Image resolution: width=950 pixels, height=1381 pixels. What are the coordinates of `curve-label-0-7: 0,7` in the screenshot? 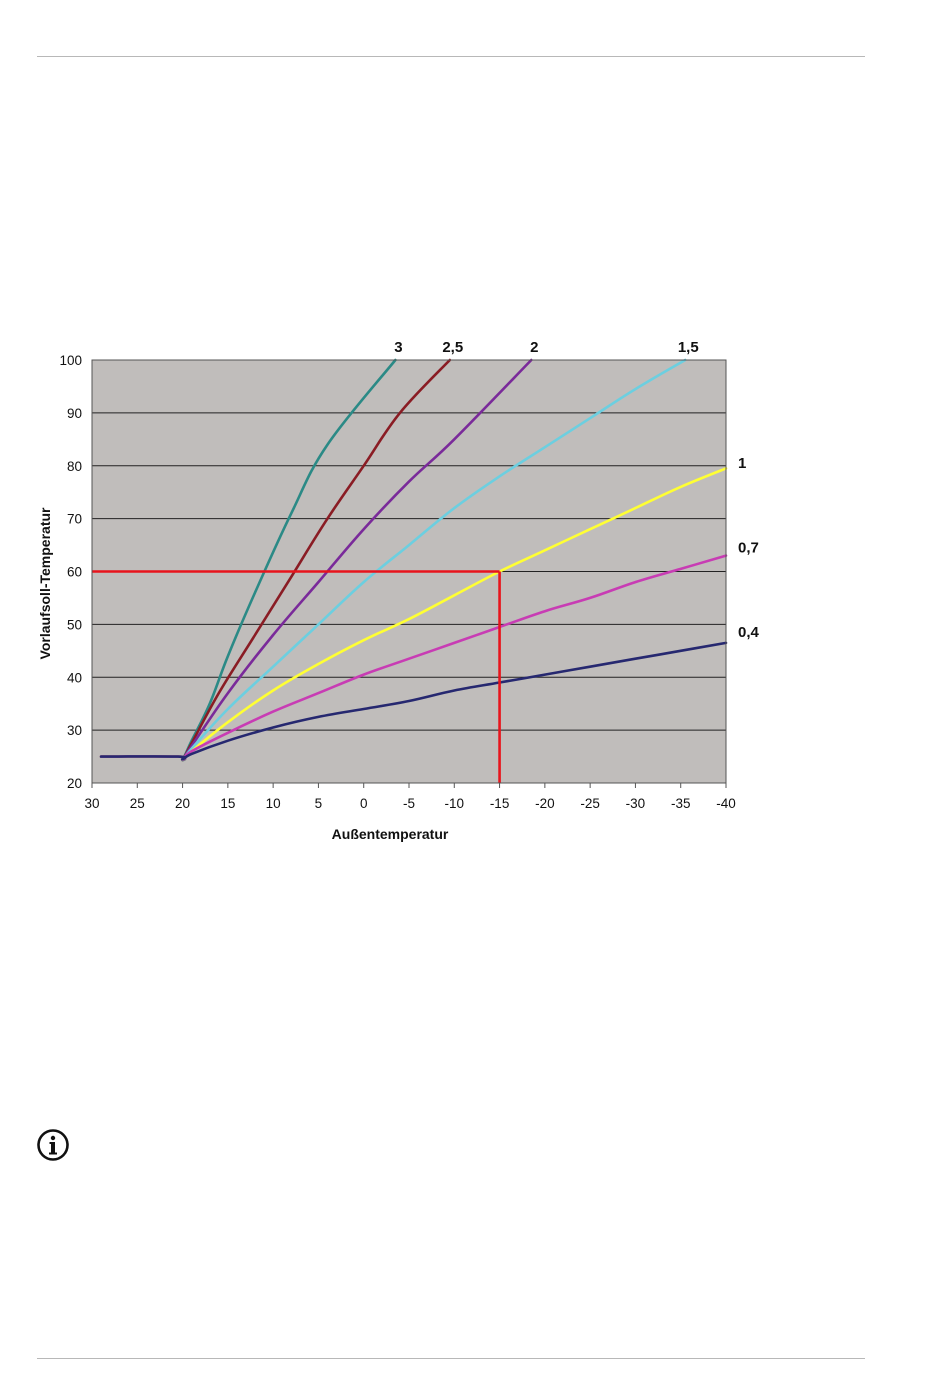 It's located at (748, 547).